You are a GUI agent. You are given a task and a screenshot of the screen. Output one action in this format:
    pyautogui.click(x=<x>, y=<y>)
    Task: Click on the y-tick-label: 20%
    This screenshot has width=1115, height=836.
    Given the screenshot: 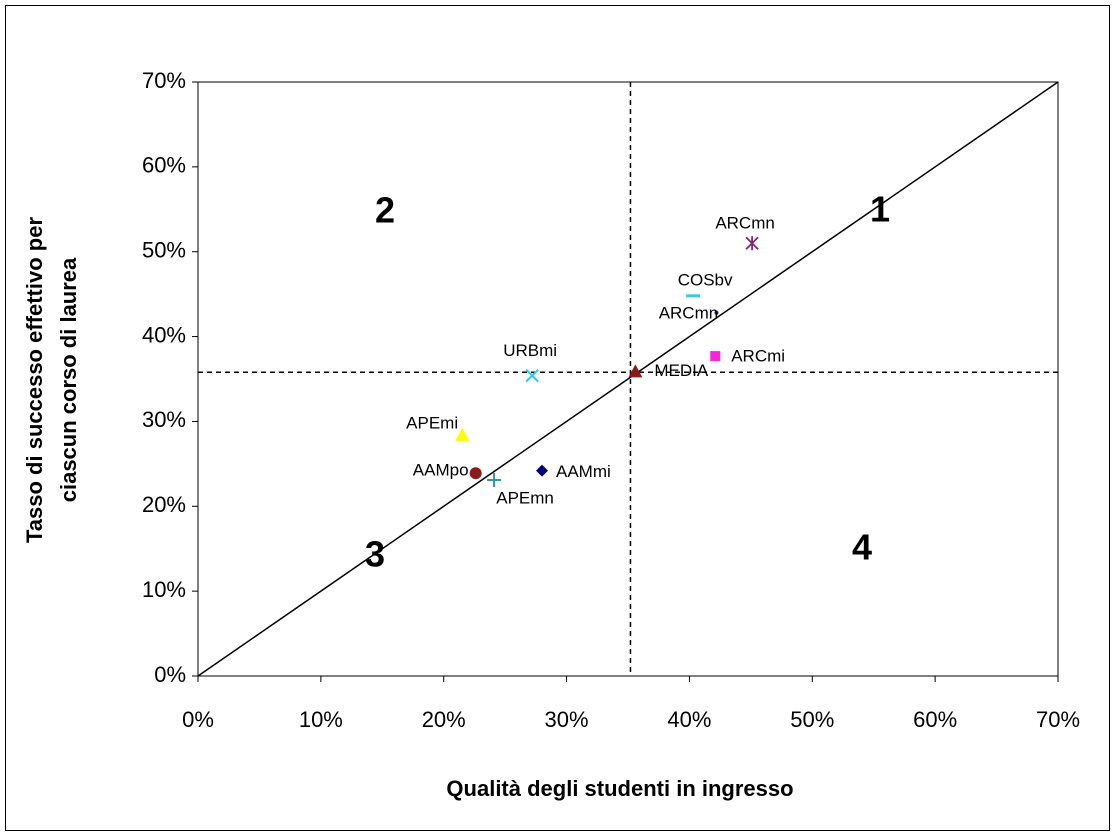 What is the action you would take?
    pyautogui.click(x=164, y=504)
    